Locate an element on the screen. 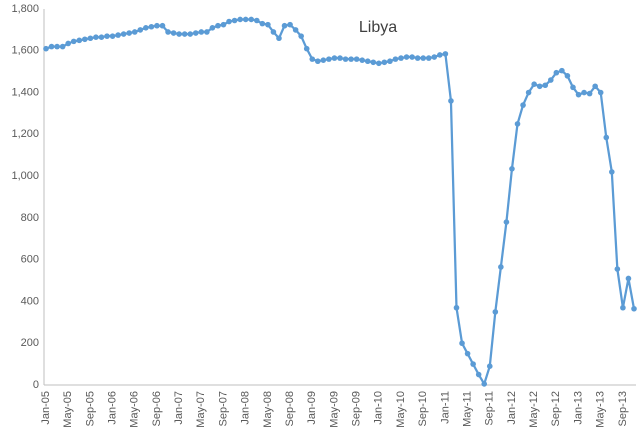 This screenshot has height=433, width=642. x-tick-label: May-10 is located at coordinates (401, 409).